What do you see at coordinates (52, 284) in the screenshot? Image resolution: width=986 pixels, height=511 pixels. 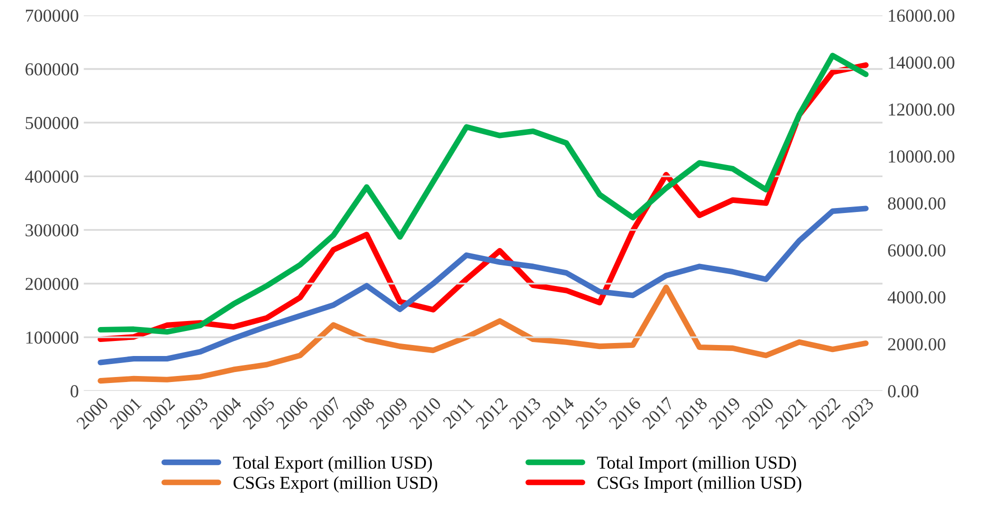 I see `y-tick-label: 200000` at bounding box center [52, 284].